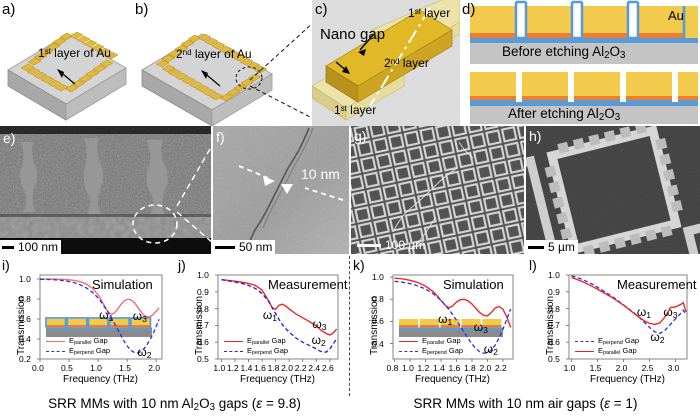 The image size is (700, 418). Describe the element at coordinates (308, 284) in the screenshot. I see `chart-j-title: Measurement` at that location.